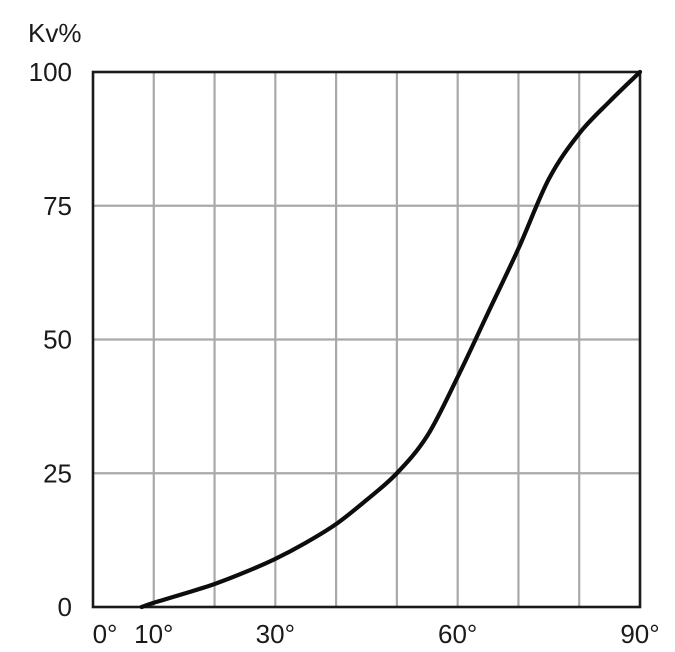 This screenshot has width=675, height=652. Describe the element at coordinates (105, 634) in the screenshot. I see `x-tick-label: 0°` at that location.